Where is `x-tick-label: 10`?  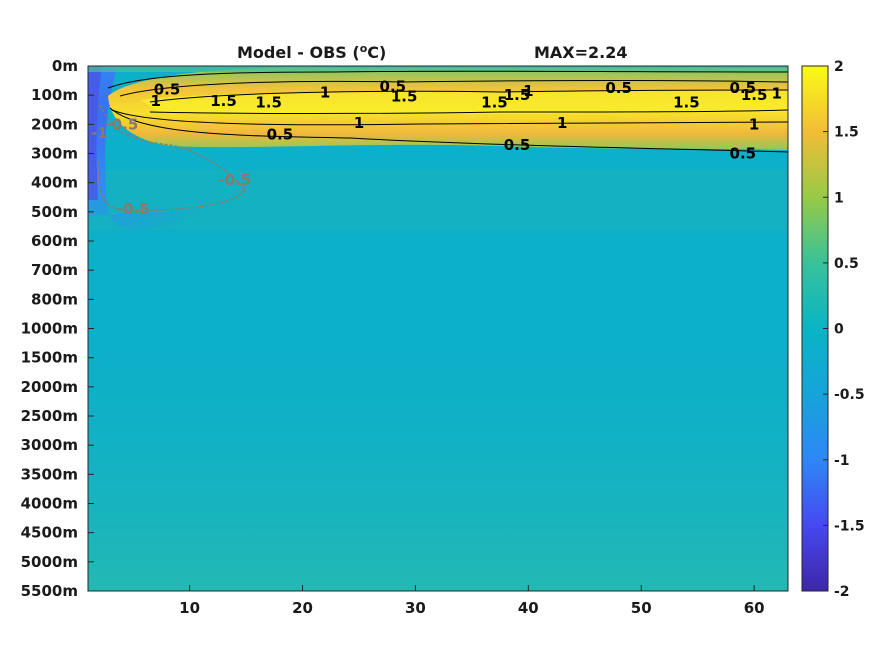
x-tick-label: 10 is located at coordinates (189, 608).